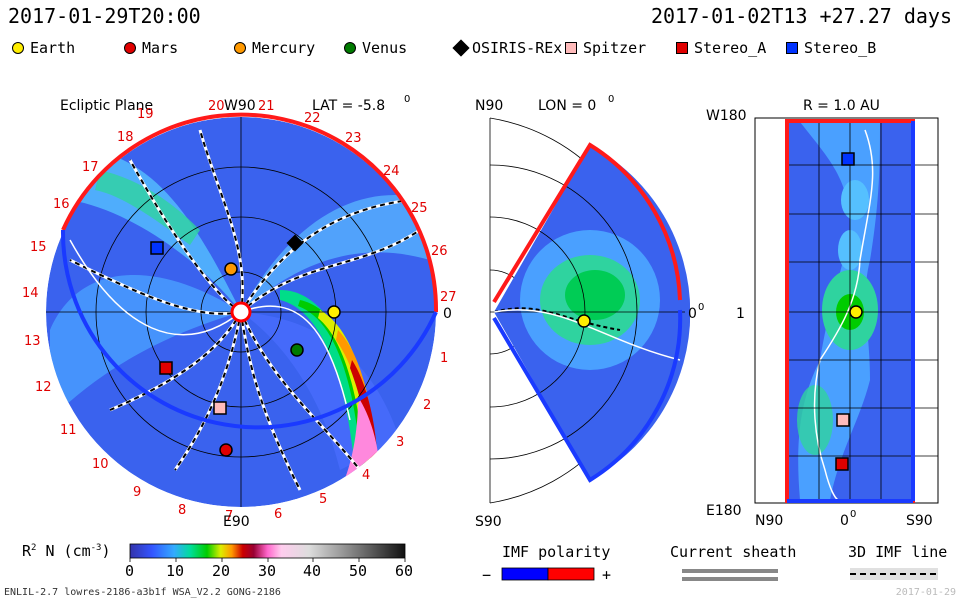 This screenshot has height=600, width=960. What do you see at coordinates (587, 396) in the screenshot?
I see `meridional-boundary-negative` at bounding box center [587, 396].